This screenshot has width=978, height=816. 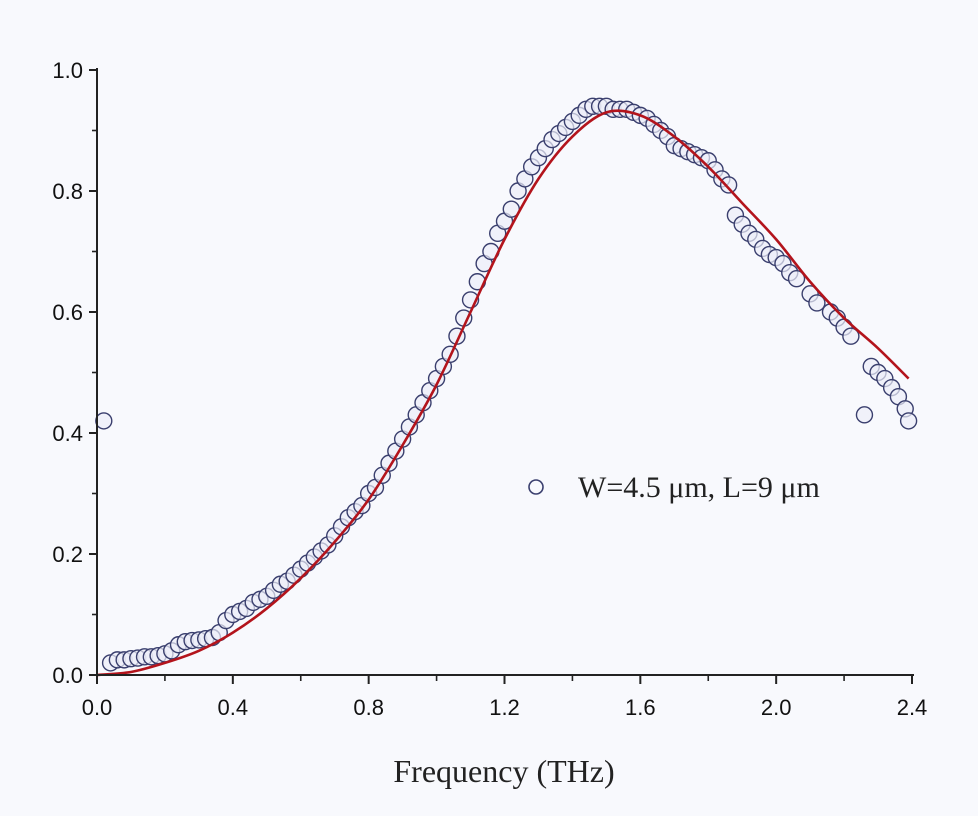 I want to click on legend-marker-circle, so click(x=536, y=487).